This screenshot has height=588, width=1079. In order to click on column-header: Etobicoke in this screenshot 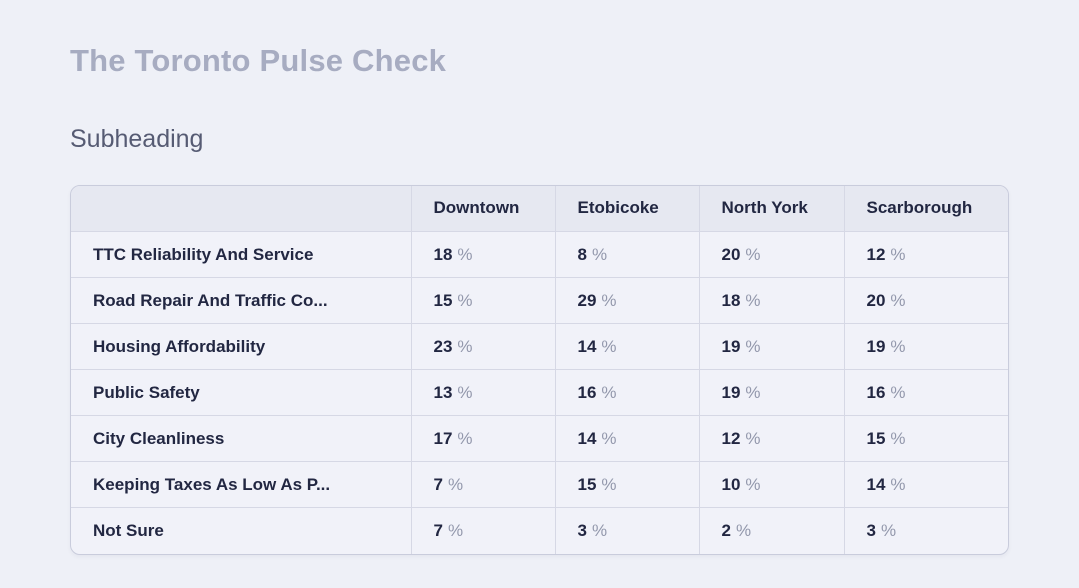, I will do `click(626, 208)`.